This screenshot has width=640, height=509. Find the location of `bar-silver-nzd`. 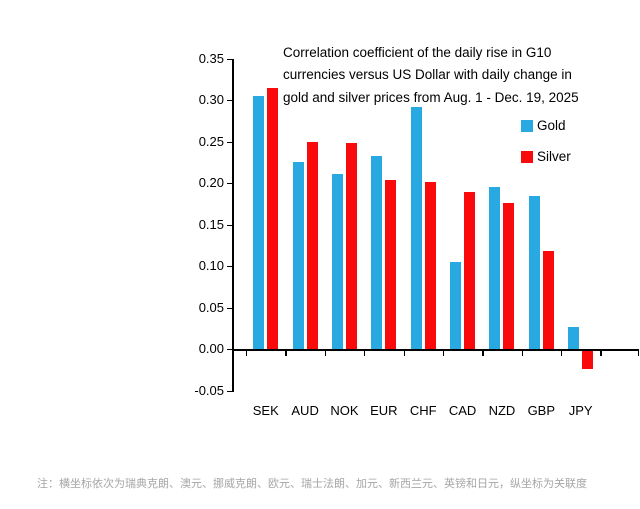

bar-silver-nzd is located at coordinates (509, 275).